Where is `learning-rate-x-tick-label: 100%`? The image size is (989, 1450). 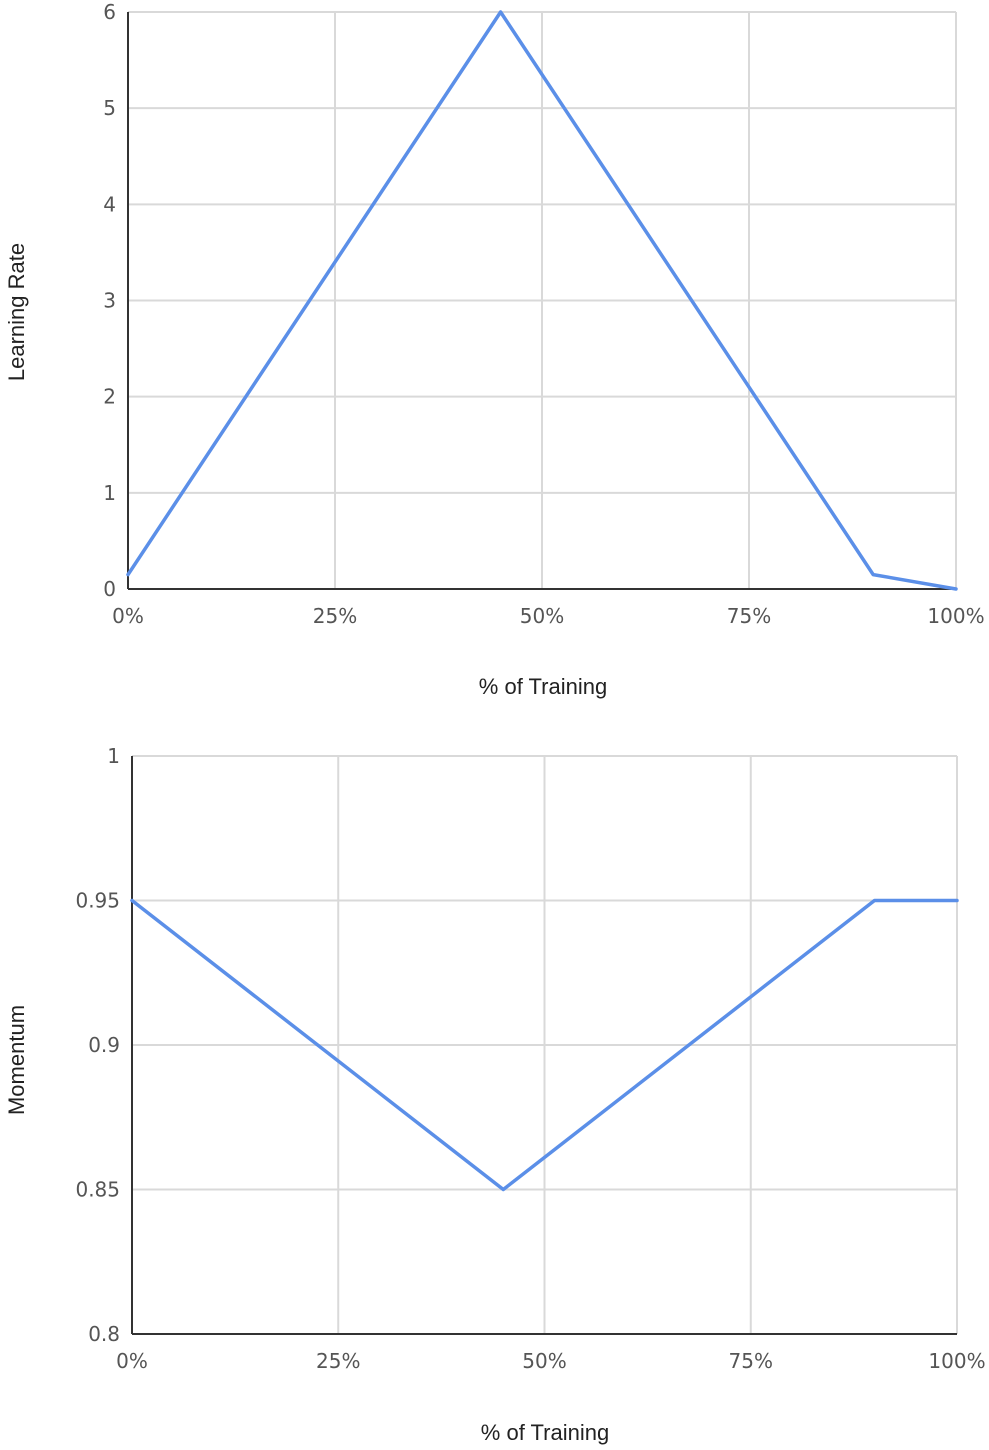
learning-rate-x-tick-label: 100% is located at coordinates (955, 616).